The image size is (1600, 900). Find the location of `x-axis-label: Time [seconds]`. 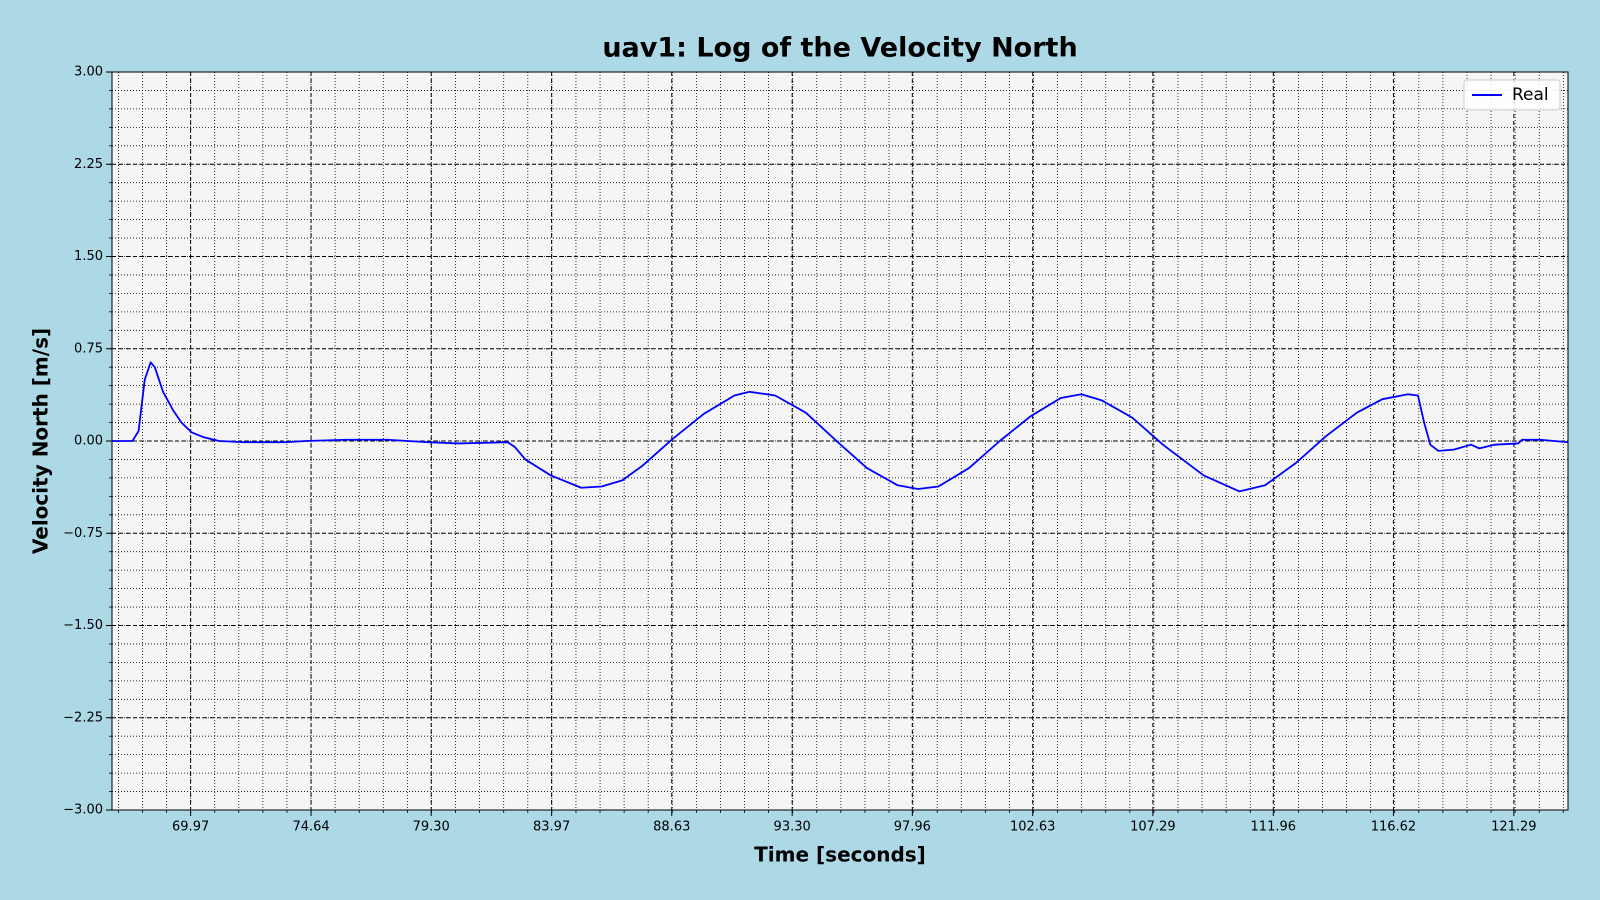

x-axis-label: Time [seconds] is located at coordinates (840, 855).